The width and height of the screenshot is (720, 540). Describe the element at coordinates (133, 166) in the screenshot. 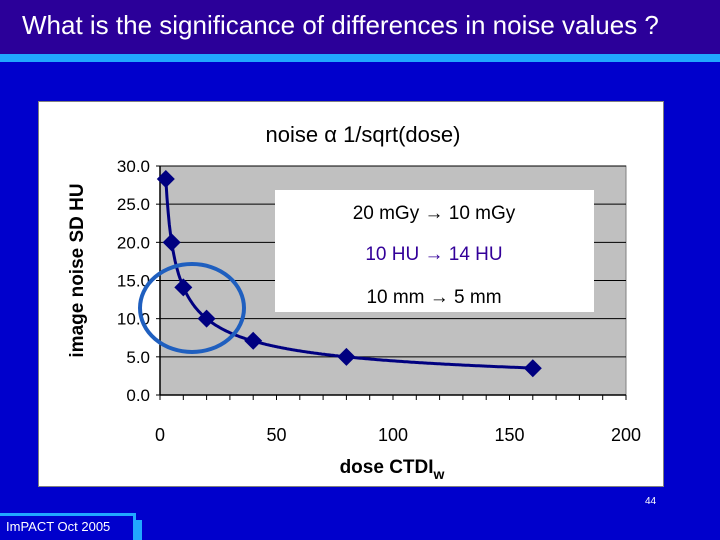

I see `y-tick-label: 30.0` at that location.